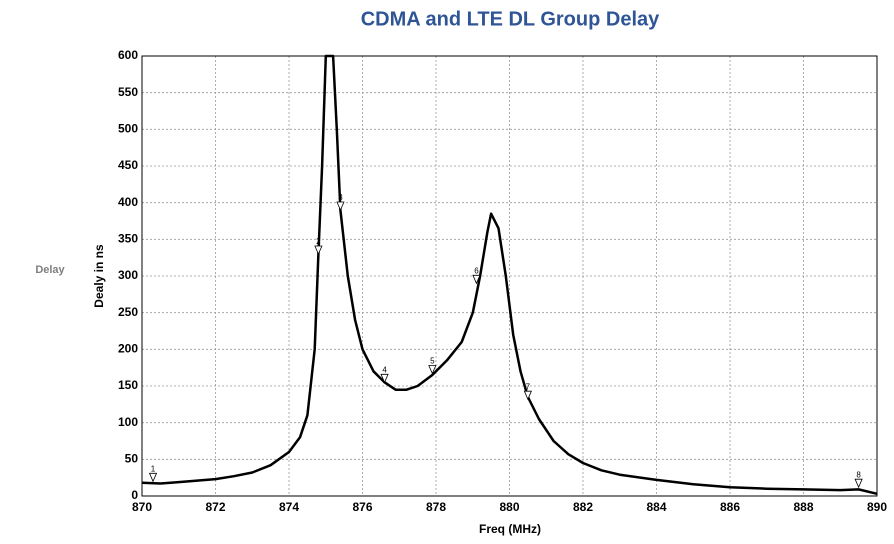 The height and width of the screenshot is (544, 894). I want to click on x-axis-label: Freq (MHz), so click(510, 529).